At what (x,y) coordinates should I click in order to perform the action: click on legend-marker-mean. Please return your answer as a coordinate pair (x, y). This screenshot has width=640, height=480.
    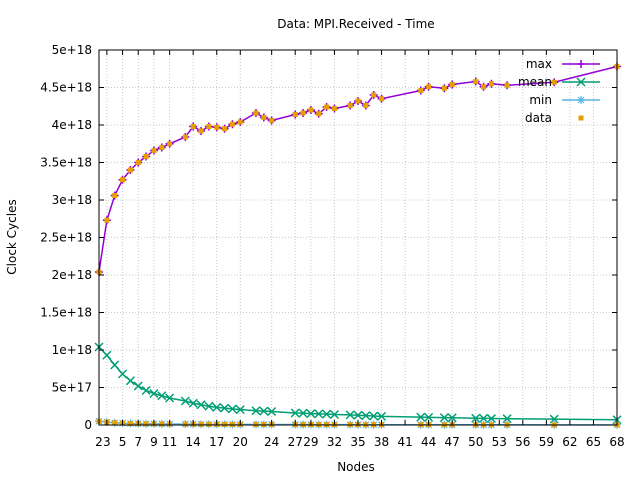
    Looking at the image, I should click on (581, 82).